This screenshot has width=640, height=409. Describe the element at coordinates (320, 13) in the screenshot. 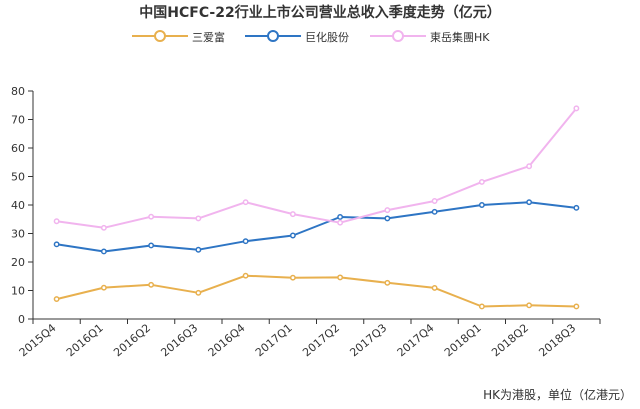

I see `chart-title: 中国HCFC-22行业上市公司营业总收入季度走势（亿元）` at that location.